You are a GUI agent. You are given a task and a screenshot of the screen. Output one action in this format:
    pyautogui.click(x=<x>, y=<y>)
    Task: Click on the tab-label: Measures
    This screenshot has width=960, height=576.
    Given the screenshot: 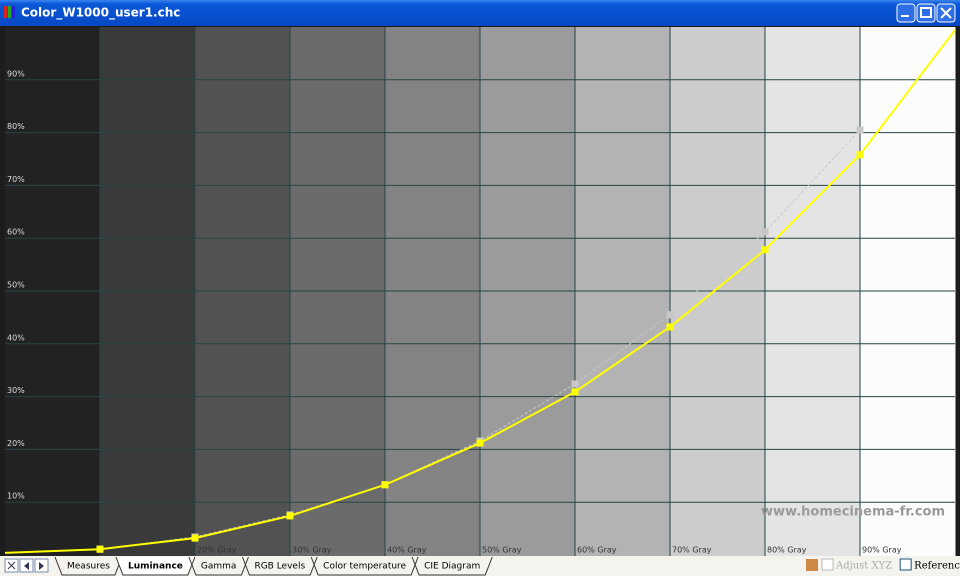 What is the action you would take?
    pyautogui.click(x=88, y=567)
    